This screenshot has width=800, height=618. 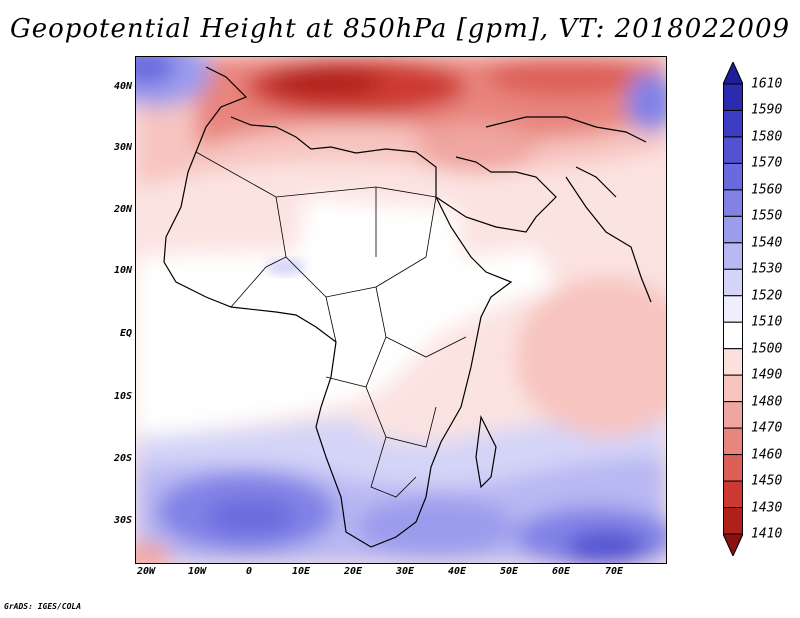 What do you see at coordinates (509, 571) in the screenshot?
I see `lon-label: 50E` at bounding box center [509, 571].